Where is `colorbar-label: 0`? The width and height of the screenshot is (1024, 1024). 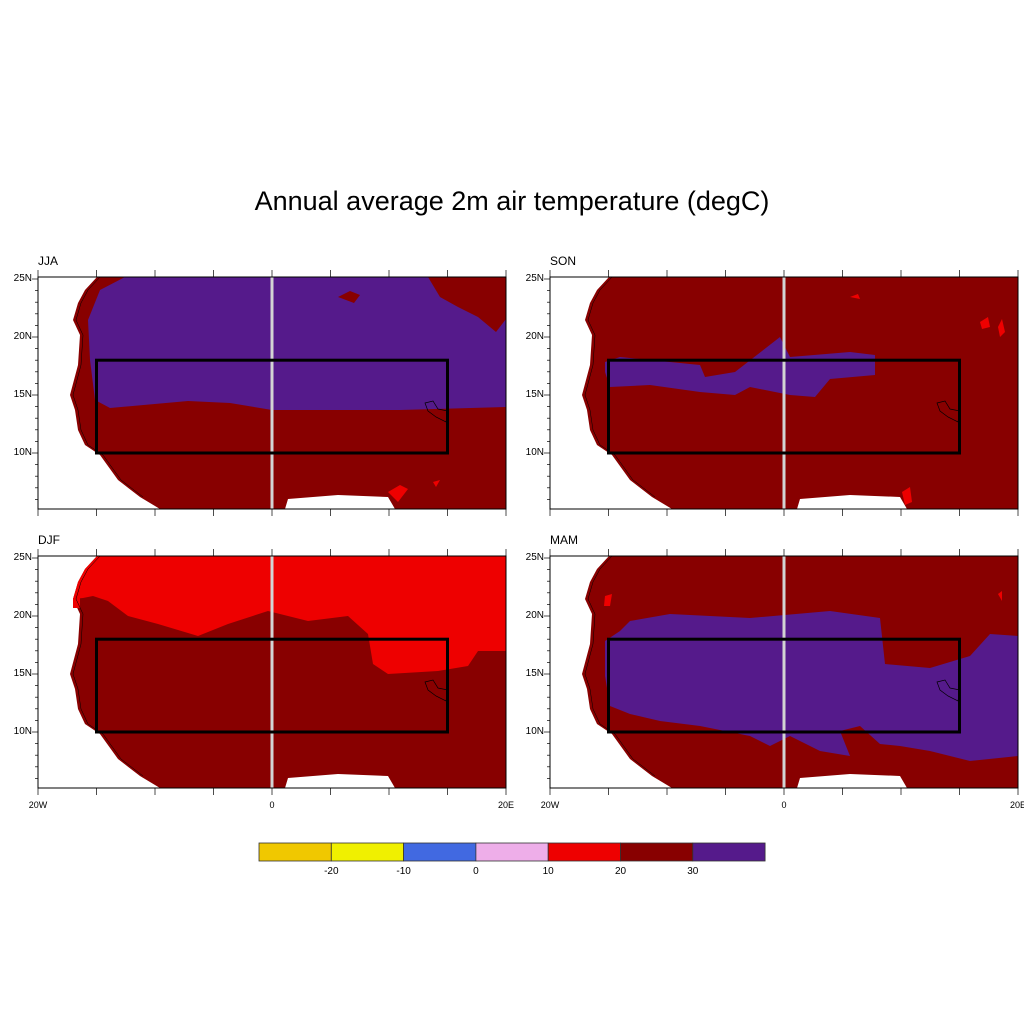 colorbar-label: 0 is located at coordinates (476, 871).